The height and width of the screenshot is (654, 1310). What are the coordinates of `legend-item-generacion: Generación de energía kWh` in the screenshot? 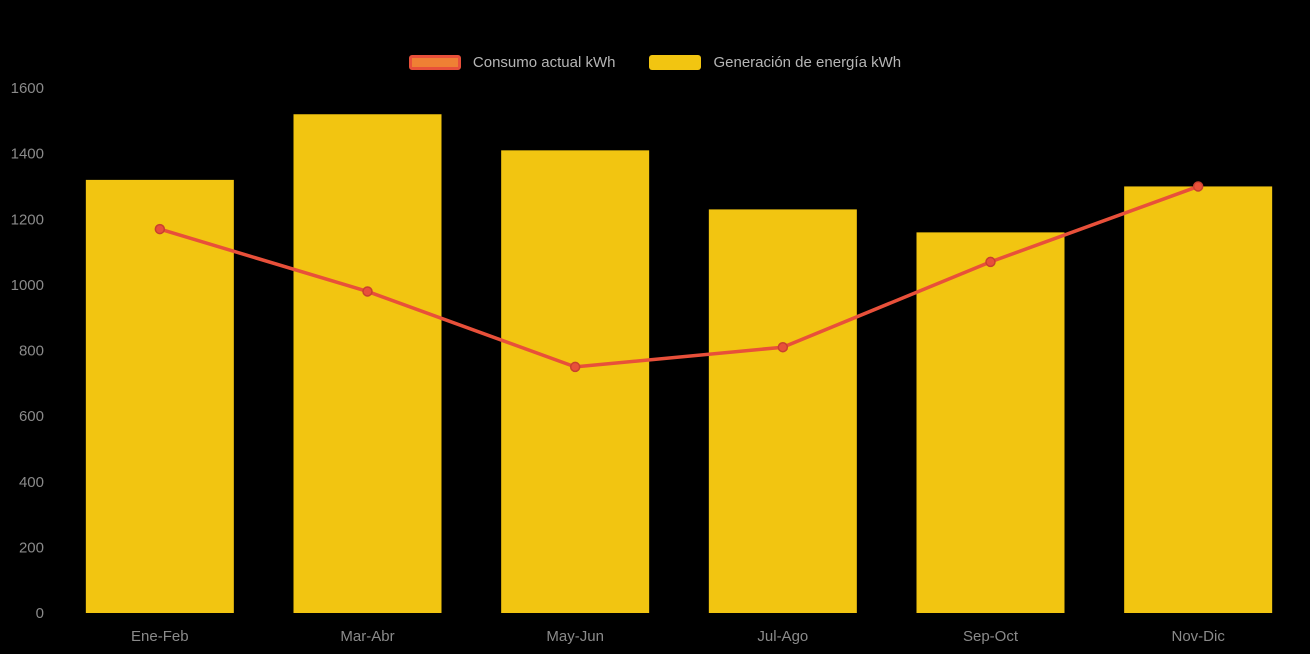 It's located at (775, 62).